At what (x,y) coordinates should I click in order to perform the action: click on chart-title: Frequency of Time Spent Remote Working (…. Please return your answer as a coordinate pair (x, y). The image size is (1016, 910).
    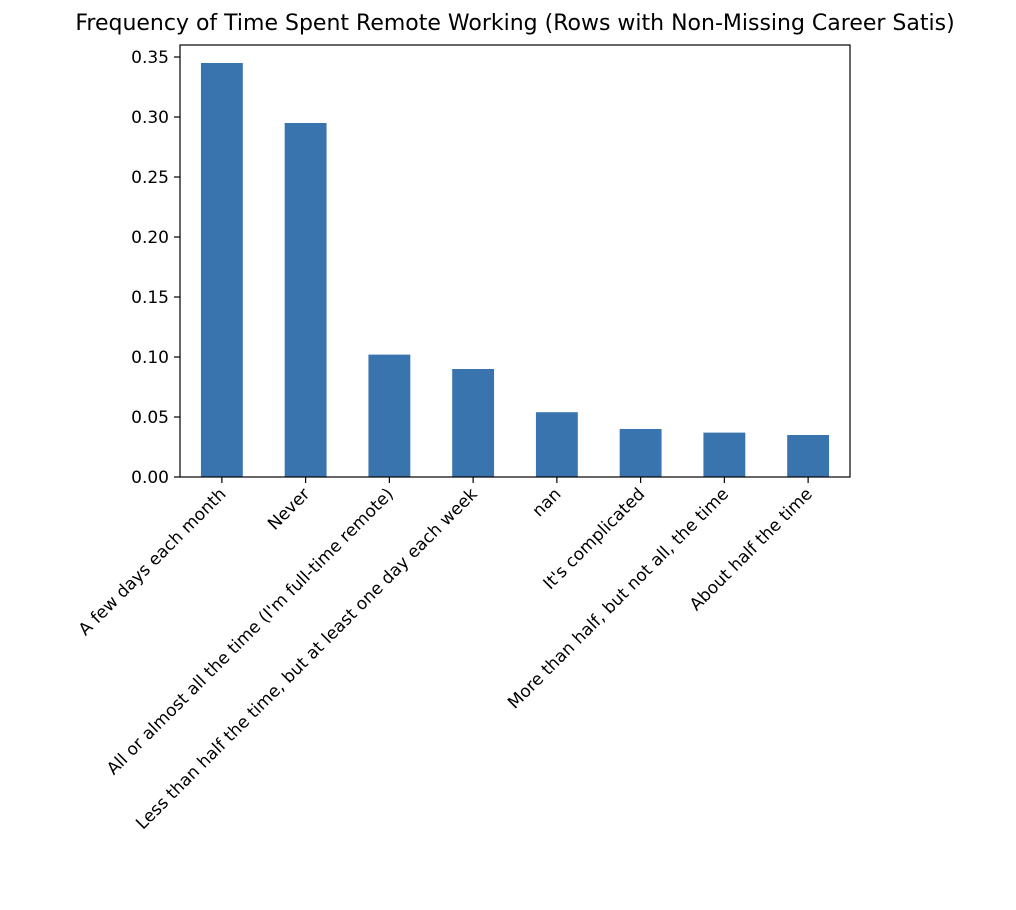
    Looking at the image, I should click on (514, 23).